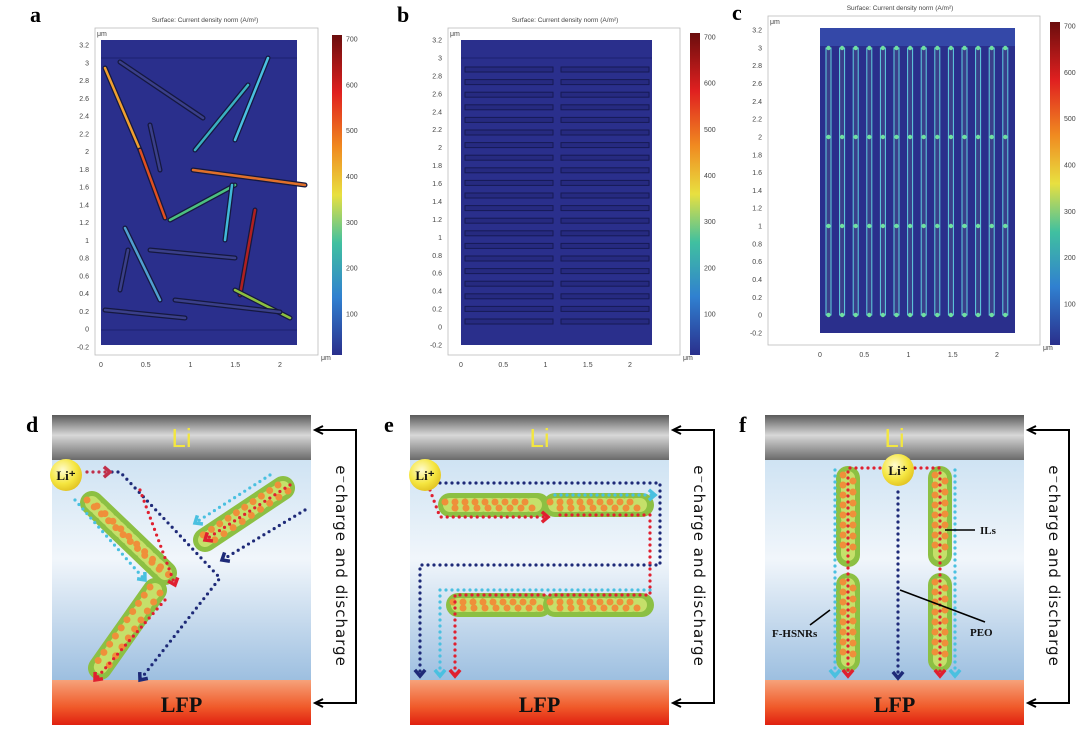 Image resolution: width=1089 pixels, height=733 pixels. I want to click on y-tick-label: 1.4, so click(757, 191).